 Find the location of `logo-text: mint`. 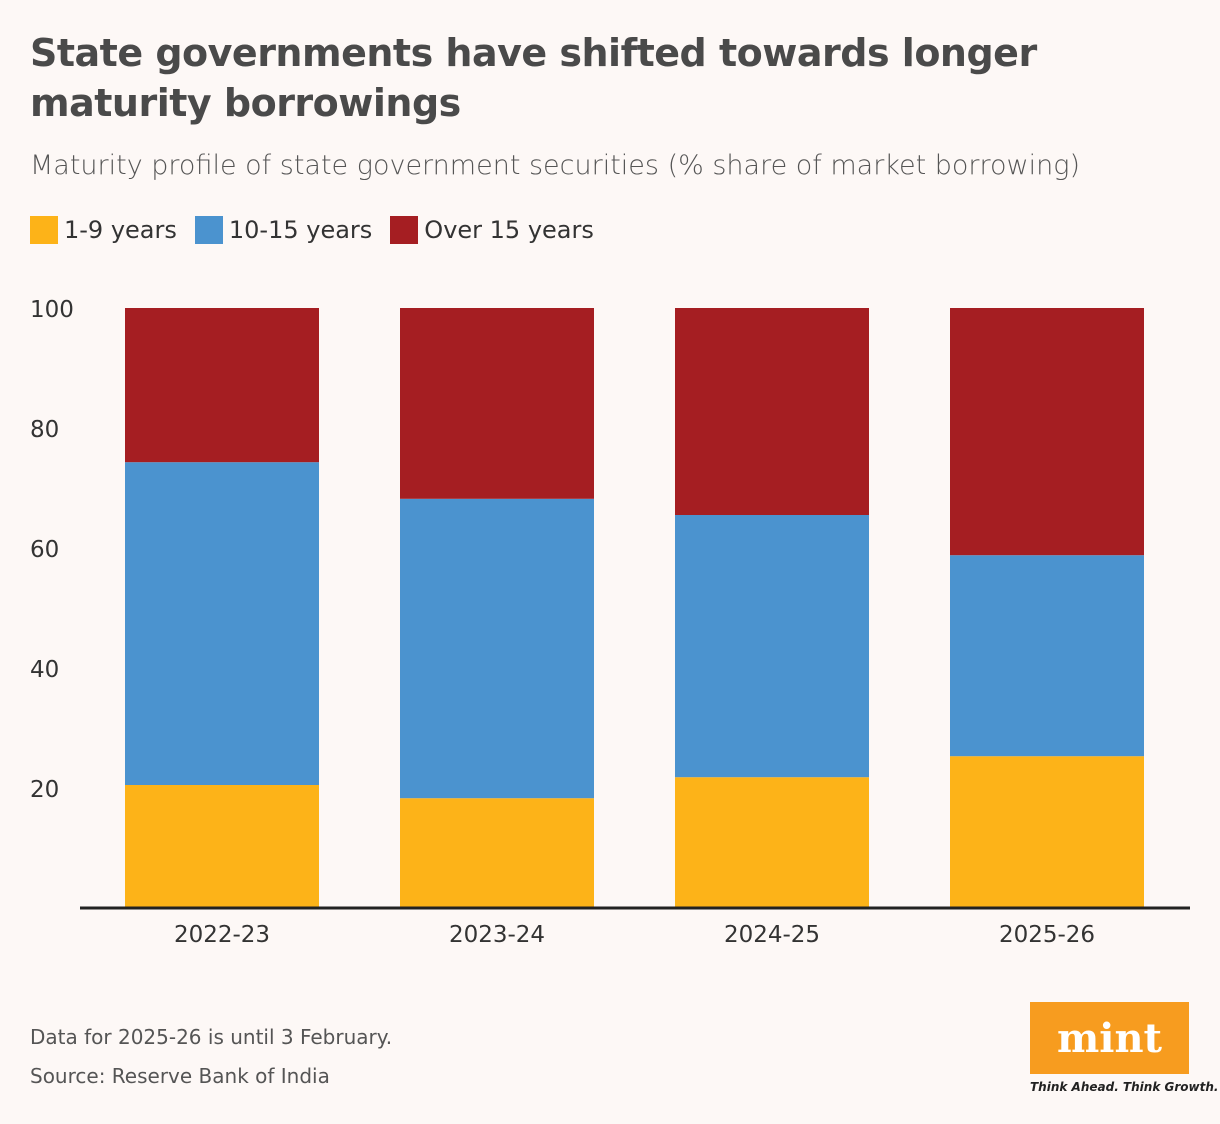

logo-text: mint is located at coordinates (1109, 1038).